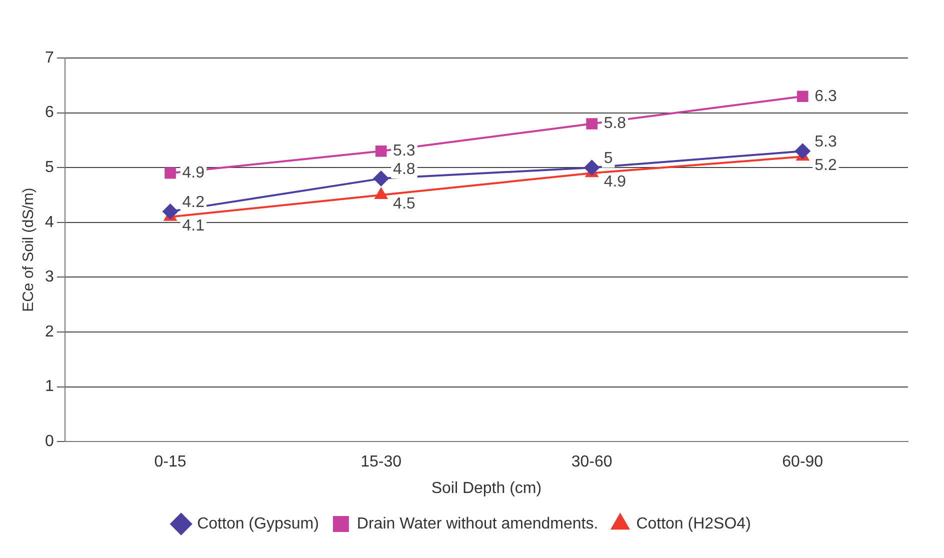 The height and width of the screenshot is (558, 944). I want to click on y-tick-label: 2, so click(49, 331).